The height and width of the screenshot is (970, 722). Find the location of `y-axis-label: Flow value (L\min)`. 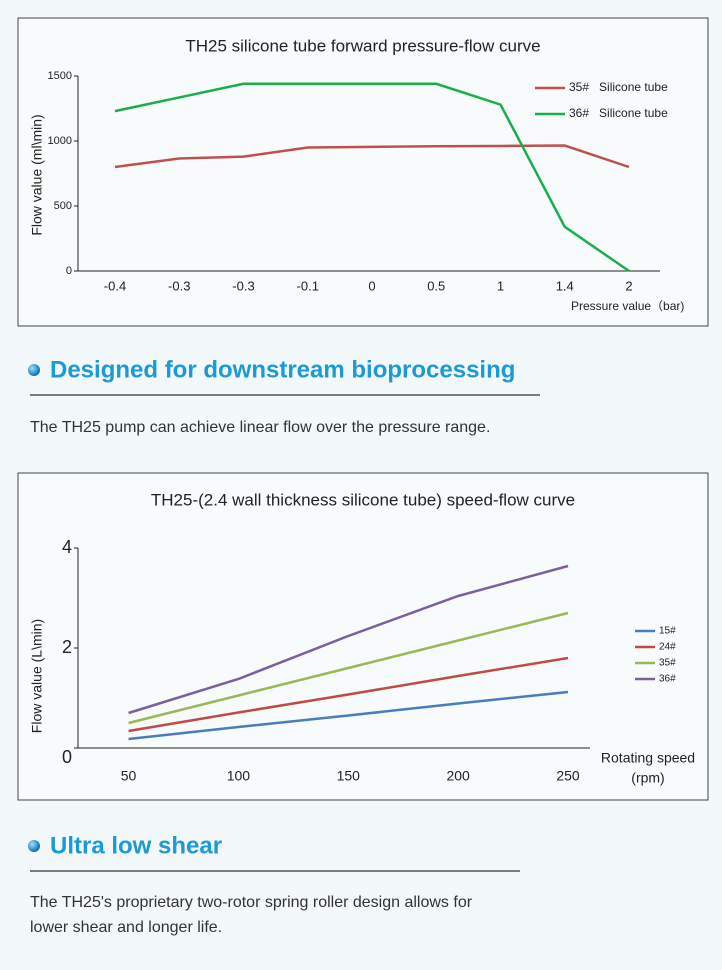

y-axis-label: Flow value (L\min) is located at coordinates (37, 676).